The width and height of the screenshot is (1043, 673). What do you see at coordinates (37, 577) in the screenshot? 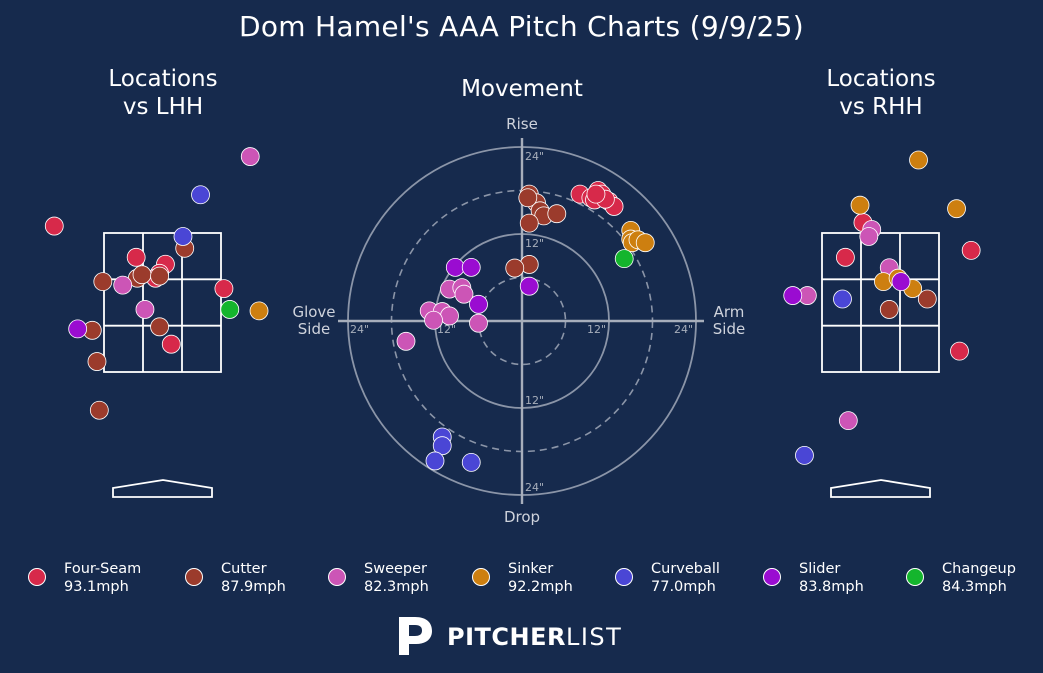
I see `legend-swatch-four-seam` at bounding box center [37, 577].